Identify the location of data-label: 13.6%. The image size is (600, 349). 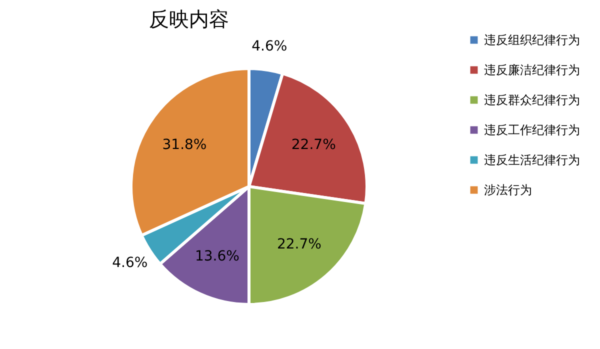
(217, 256).